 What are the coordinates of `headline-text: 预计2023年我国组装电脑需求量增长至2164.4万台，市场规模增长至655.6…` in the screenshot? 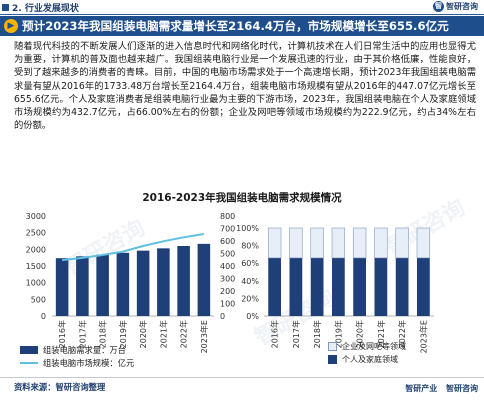 It's located at (235, 26).